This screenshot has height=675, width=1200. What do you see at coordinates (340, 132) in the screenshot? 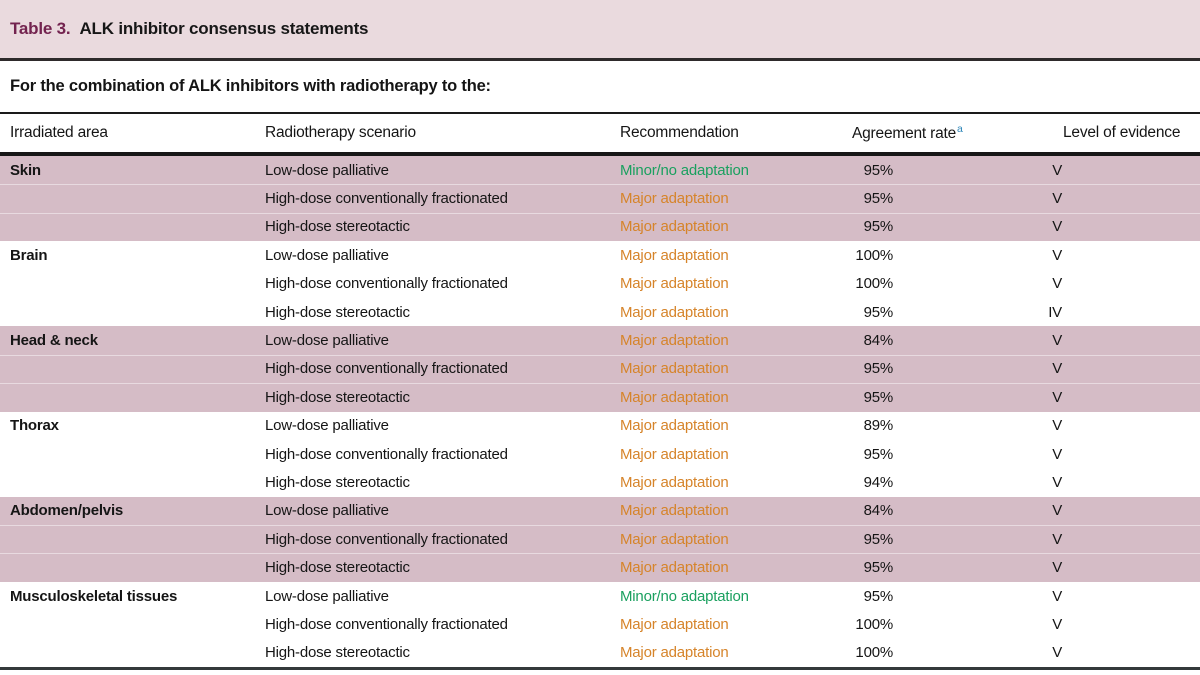
I see `column-header-radiotherapy-scenario: Radiotherapy scenario` at bounding box center [340, 132].